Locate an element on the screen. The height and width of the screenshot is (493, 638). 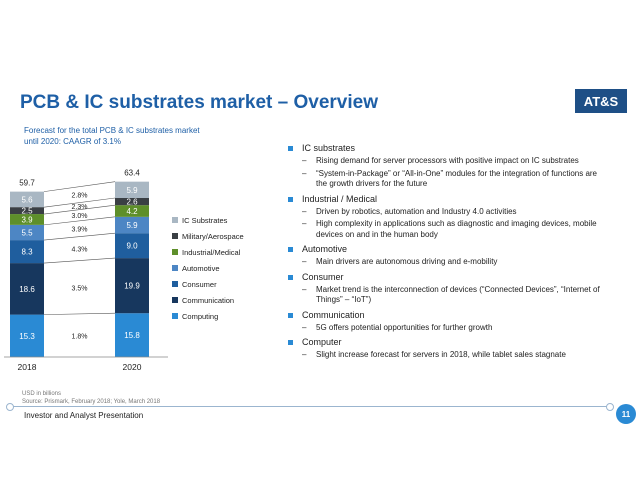
growth-rate-label: 2.8% is located at coordinates (80, 196).